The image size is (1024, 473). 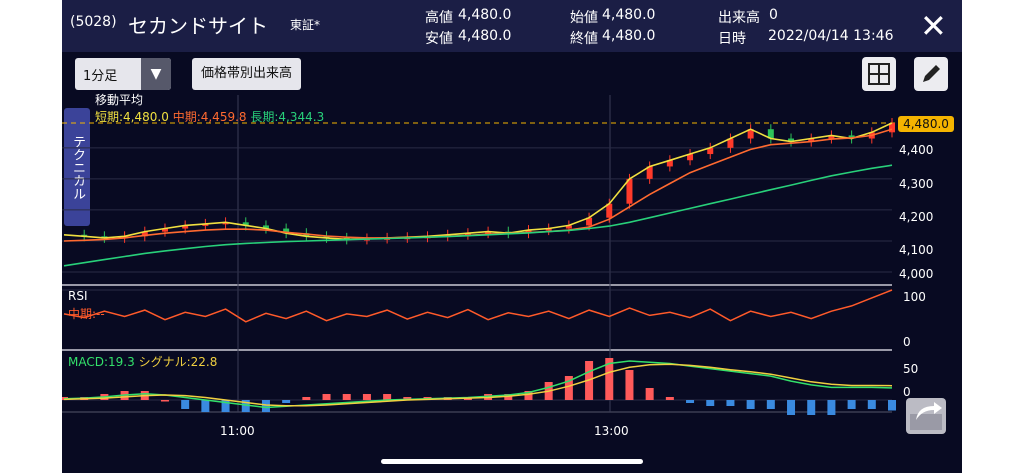 What do you see at coordinates (439, 18) in the screenshot?
I see `high-label: 高値` at bounding box center [439, 18].